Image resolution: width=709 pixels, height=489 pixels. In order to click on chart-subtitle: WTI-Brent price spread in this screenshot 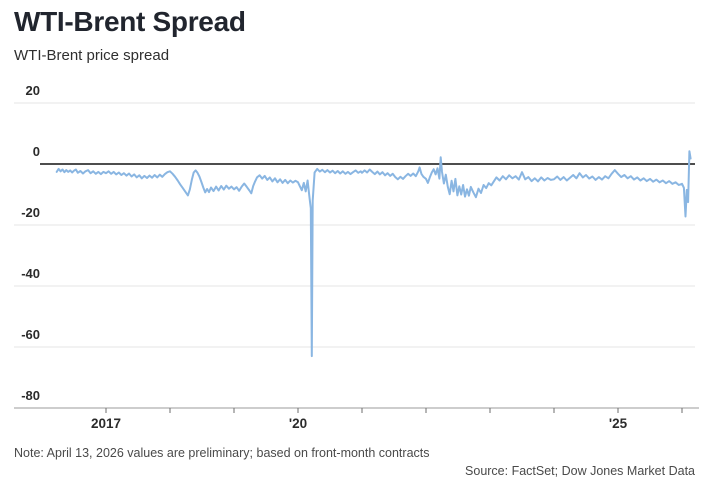, I will do `click(92, 55)`.